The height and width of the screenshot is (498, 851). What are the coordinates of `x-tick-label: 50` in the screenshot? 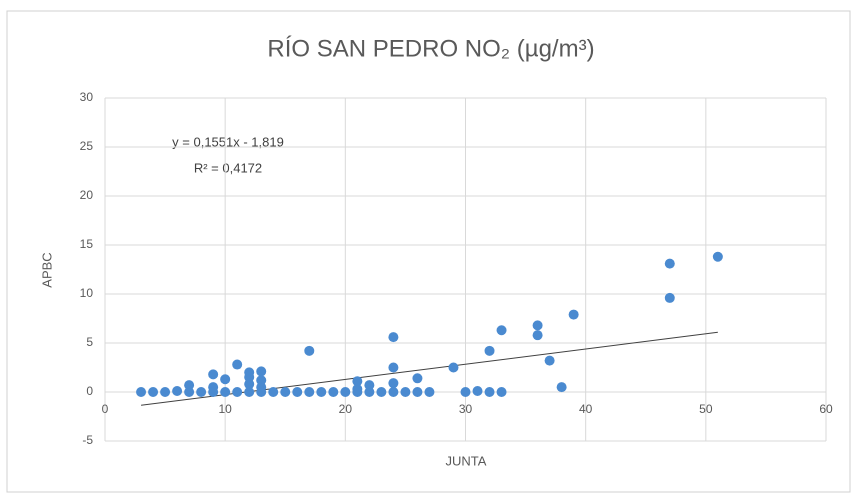 It's located at (706, 409).